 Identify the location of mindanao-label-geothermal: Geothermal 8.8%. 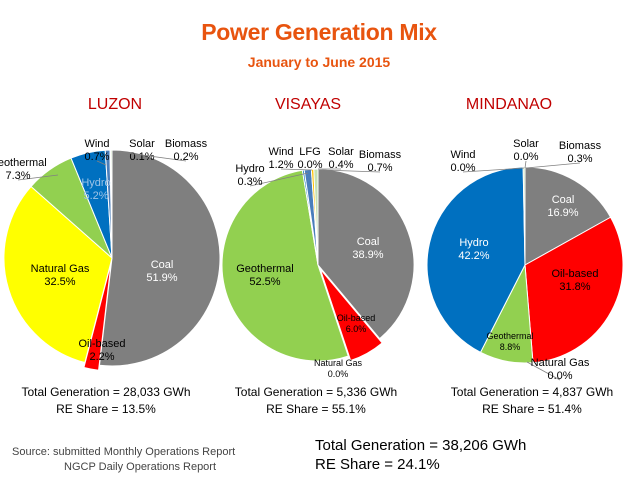
(509, 341).